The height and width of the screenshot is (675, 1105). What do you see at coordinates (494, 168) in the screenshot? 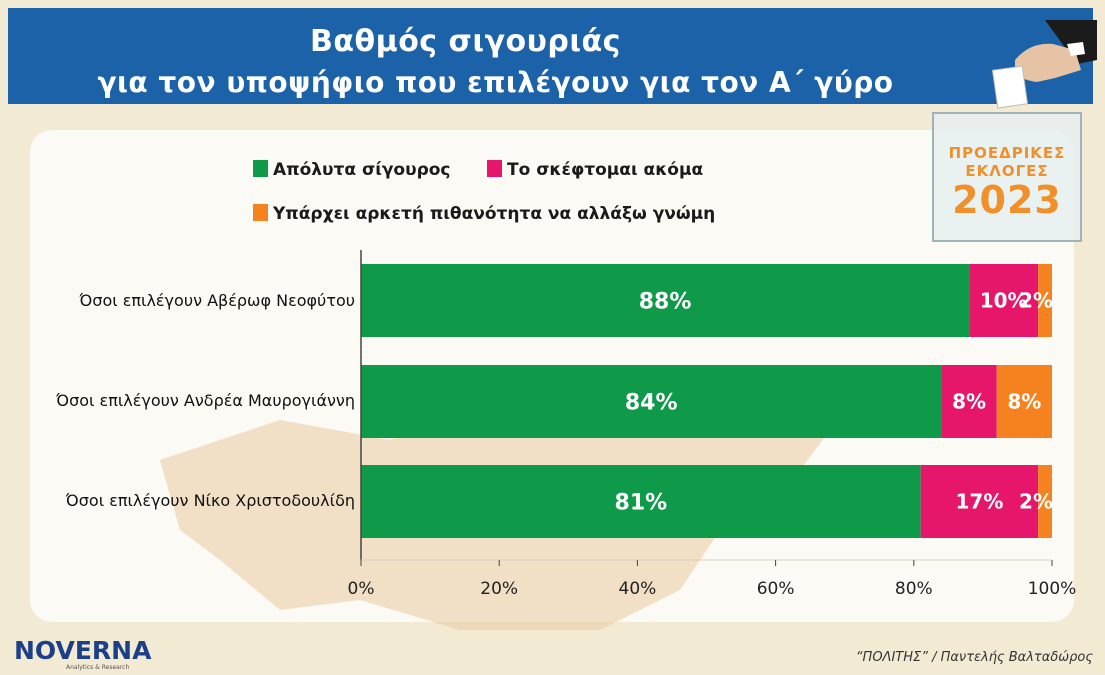
I see `legend-swatch-pink` at bounding box center [494, 168].